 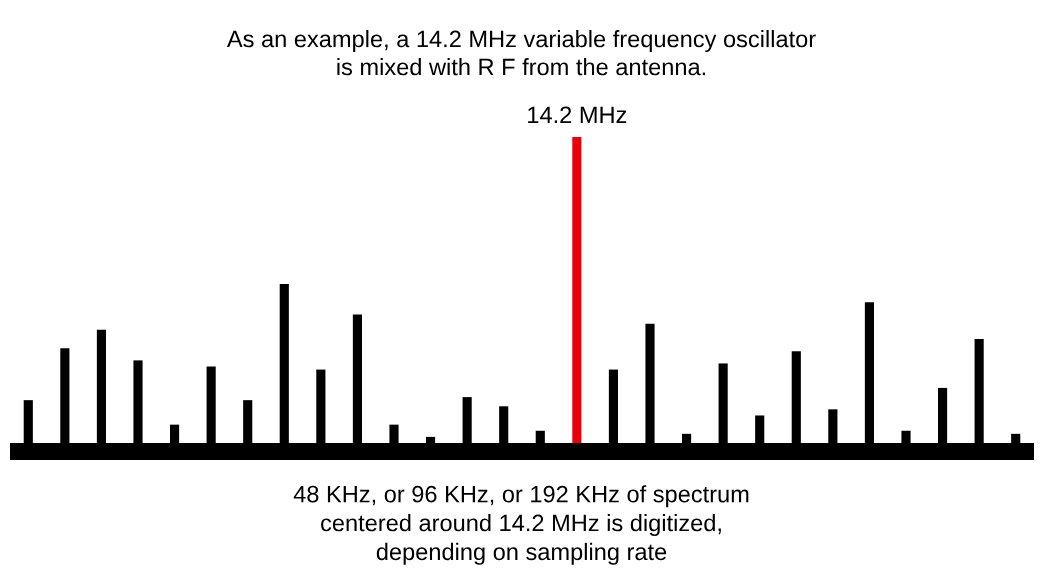 I want to click on chart-title: As an example, a 14.2 MHz variable frequency oscillator is mixed with R F from the antenna., so click(x=521, y=53).